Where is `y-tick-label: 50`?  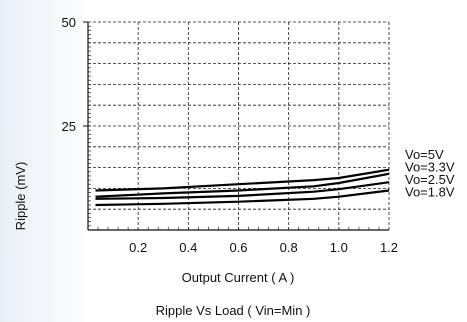
y-tick-label: 50 is located at coordinates (69, 22).